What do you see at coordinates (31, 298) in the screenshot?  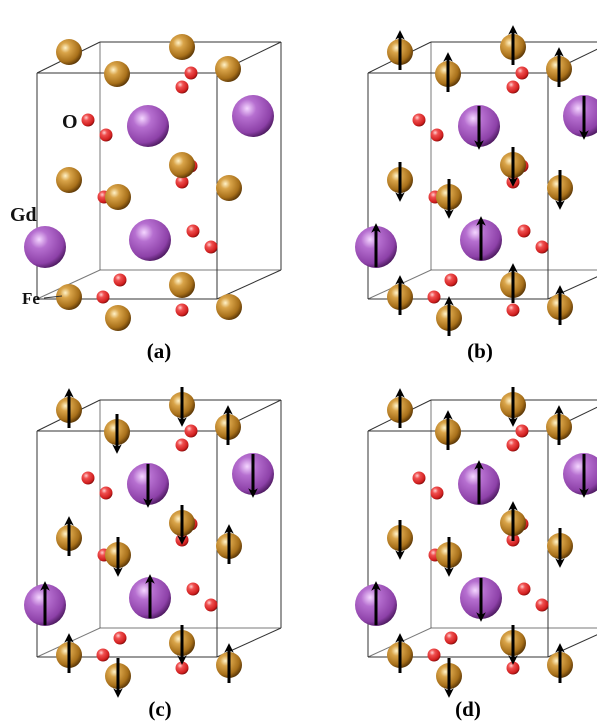 I see `iron-label: Fe` at bounding box center [31, 298].